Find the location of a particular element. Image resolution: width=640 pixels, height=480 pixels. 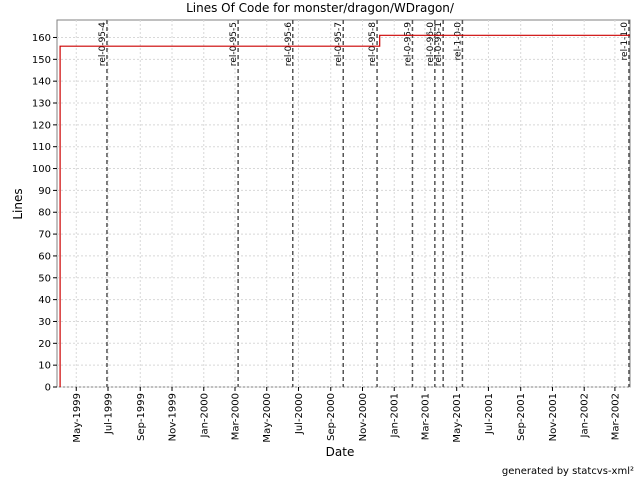

x-tick-label: Nov-2001 is located at coordinates (553, 417).